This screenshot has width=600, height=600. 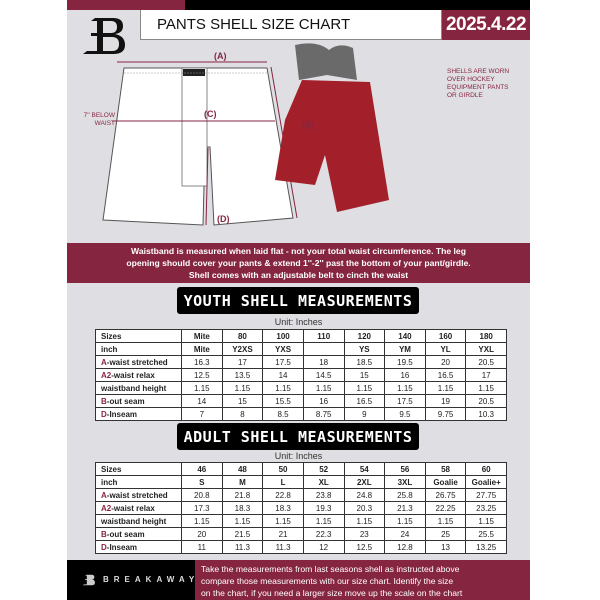 I want to click on table-cell: 7, so click(x=202, y=414).